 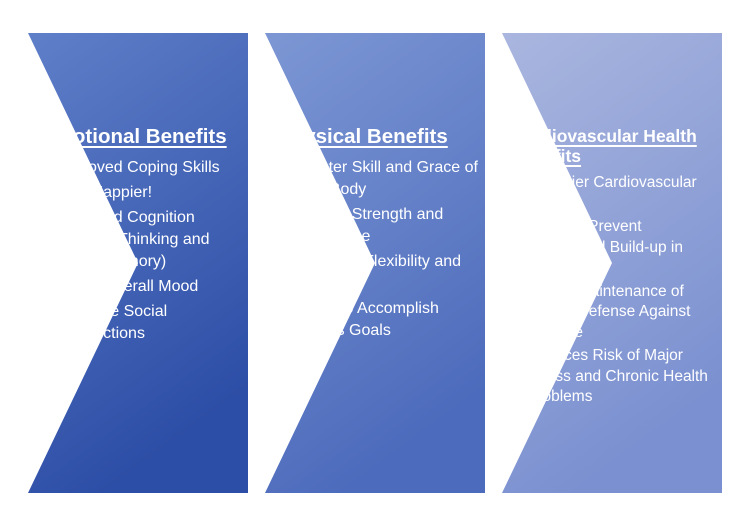 I want to click on list-item: • Healthier Cardiovascular System, so click(x=616, y=193).